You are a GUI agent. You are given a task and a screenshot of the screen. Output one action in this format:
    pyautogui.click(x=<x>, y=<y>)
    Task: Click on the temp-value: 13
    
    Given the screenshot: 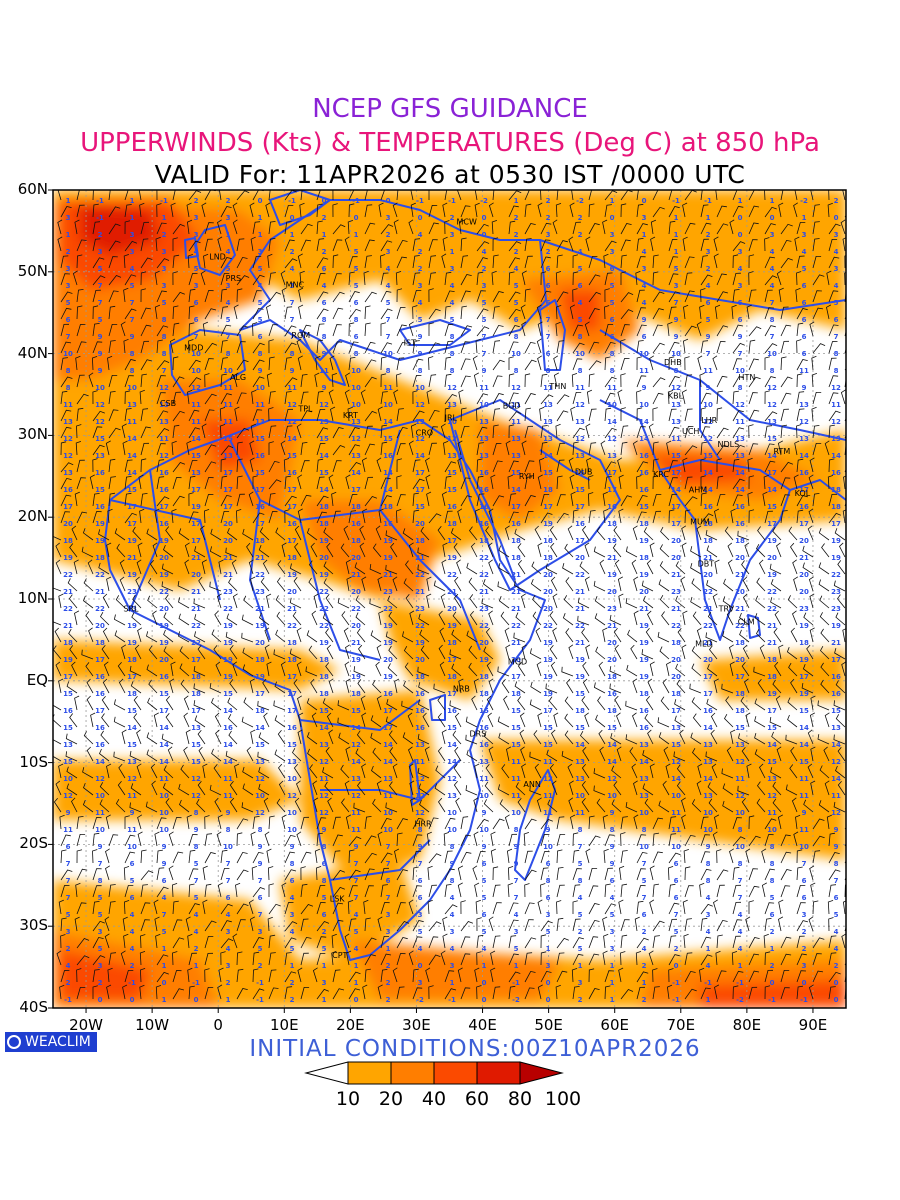 What is the action you would take?
    pyautogui.click(x=260, y=762)
    